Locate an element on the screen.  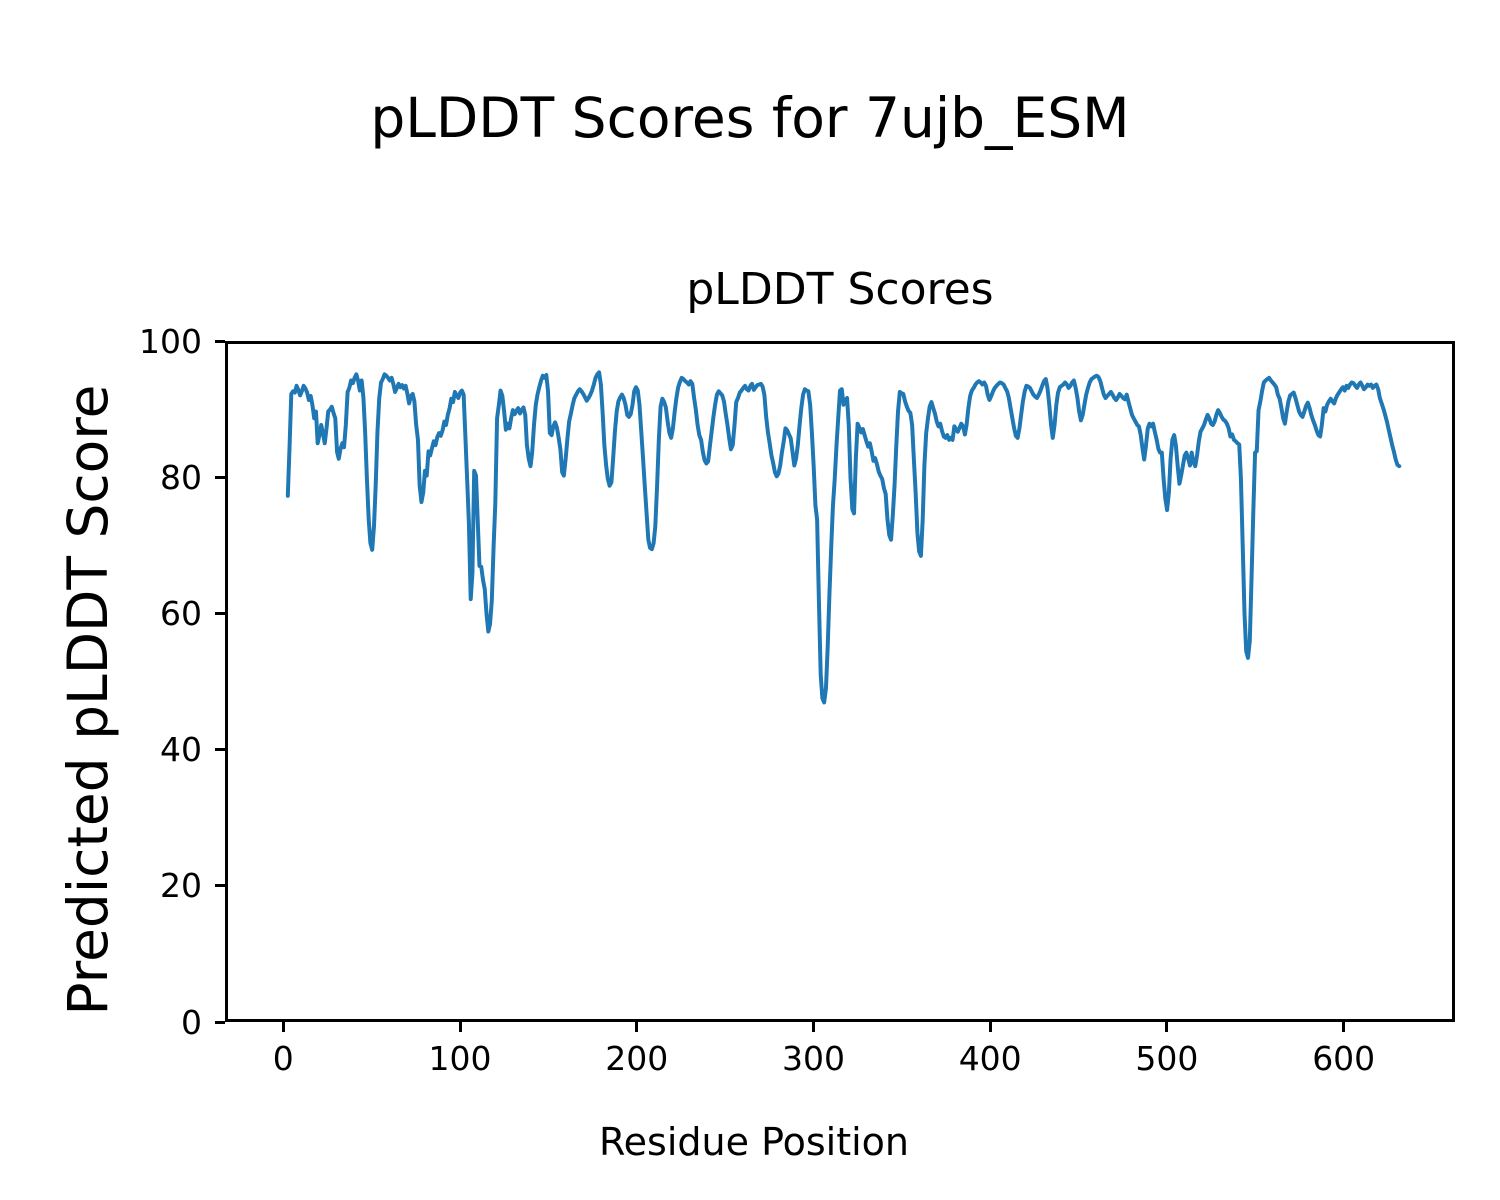
x-tick-label: 300 is located at coordinates (813, 1058).